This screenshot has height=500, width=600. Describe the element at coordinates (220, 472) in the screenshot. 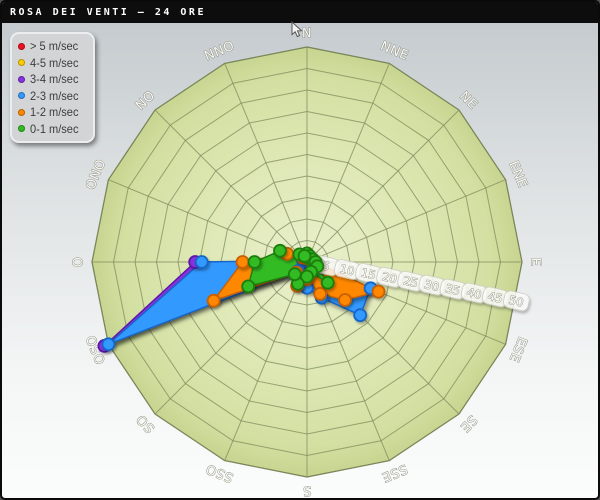

I see `compass-label-SSO: SSO` at that location.